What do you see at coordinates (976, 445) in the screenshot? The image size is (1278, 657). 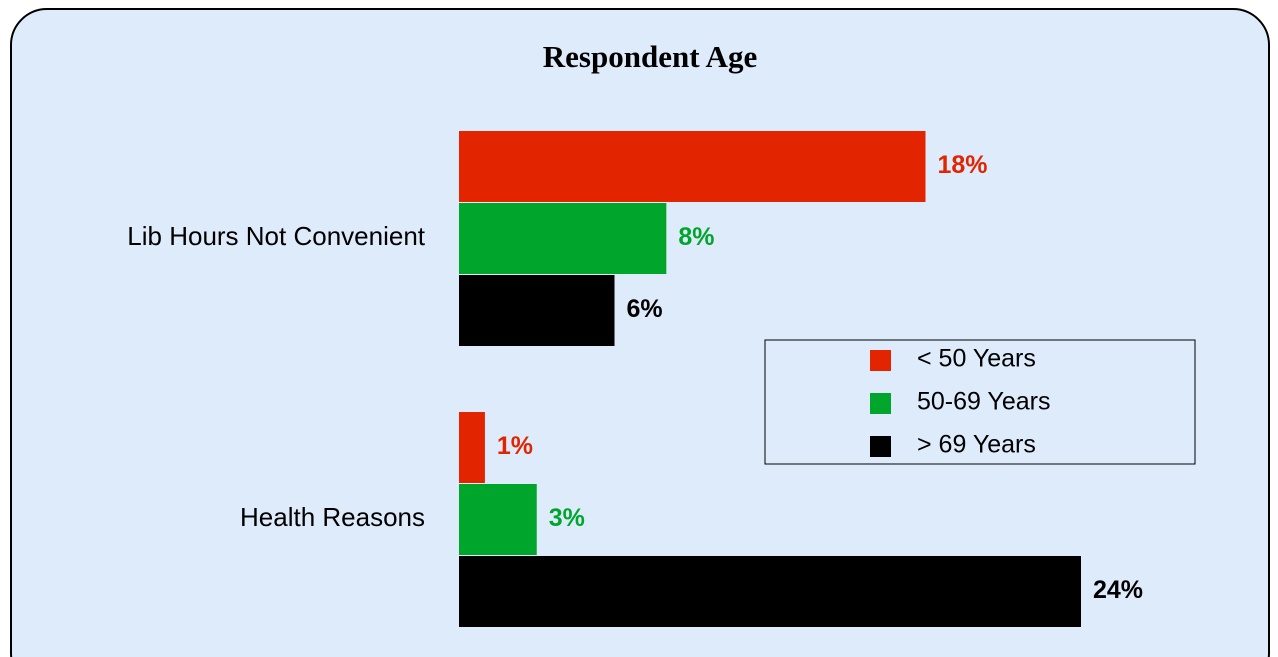 I see `legend-label: > 69 Years` at bounding box center [976, 445].